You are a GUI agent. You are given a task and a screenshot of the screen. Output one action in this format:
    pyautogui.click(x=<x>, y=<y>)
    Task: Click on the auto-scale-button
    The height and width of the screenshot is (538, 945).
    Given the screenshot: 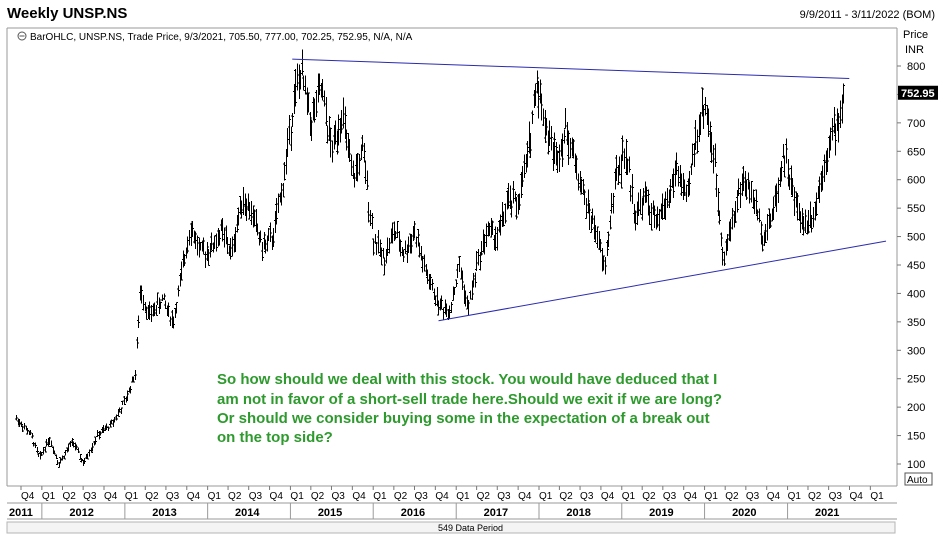 What is the action you would take?
    pyautogui.click(x=918, y=479)
    